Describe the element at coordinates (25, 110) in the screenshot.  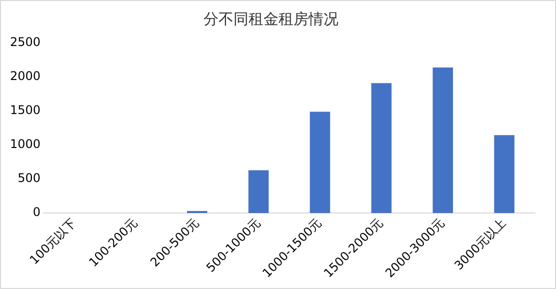
I see `y-tick-label: 1500` at that location.